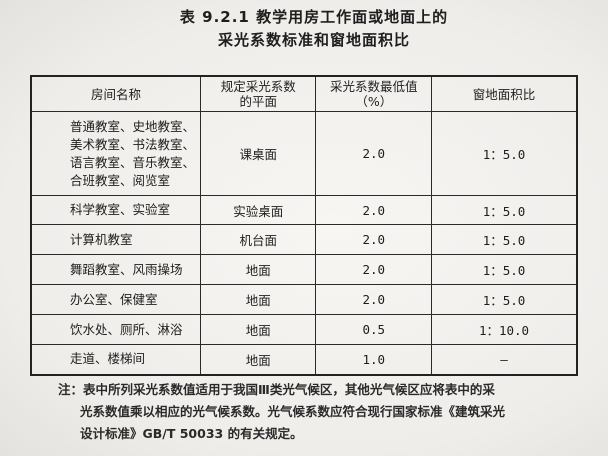  I want to click on window-floor-ratio: 1：10.0, so click(504, 329).